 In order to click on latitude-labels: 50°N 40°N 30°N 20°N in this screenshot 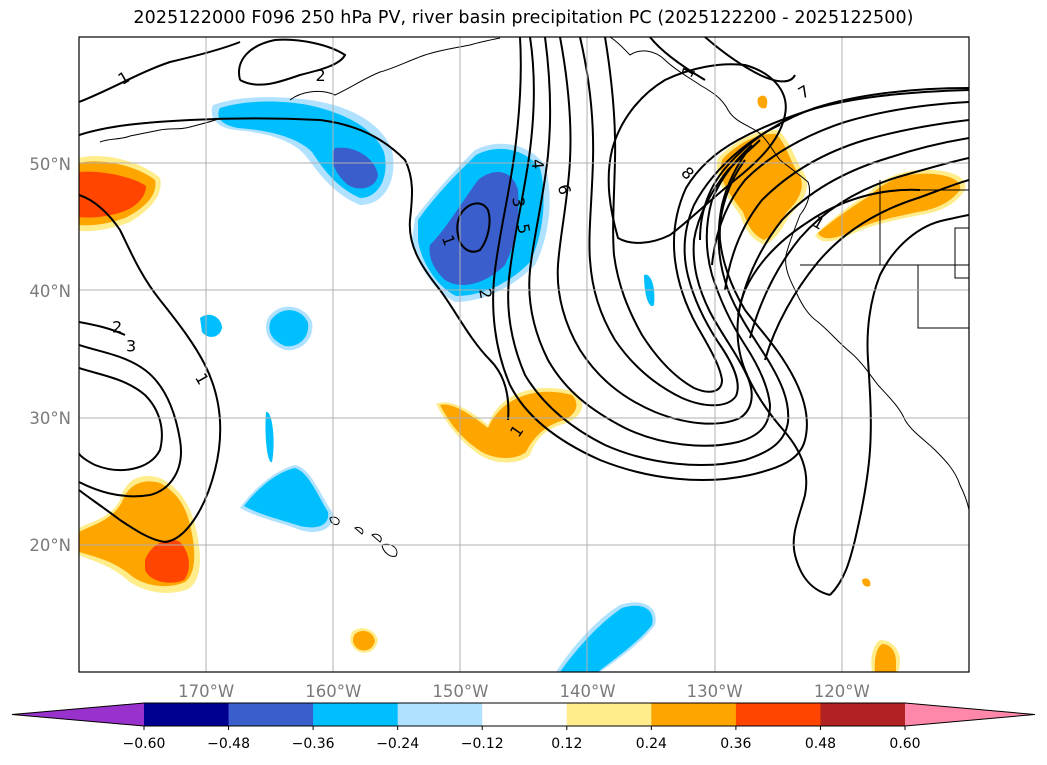, I will do `click(50, 355)`.